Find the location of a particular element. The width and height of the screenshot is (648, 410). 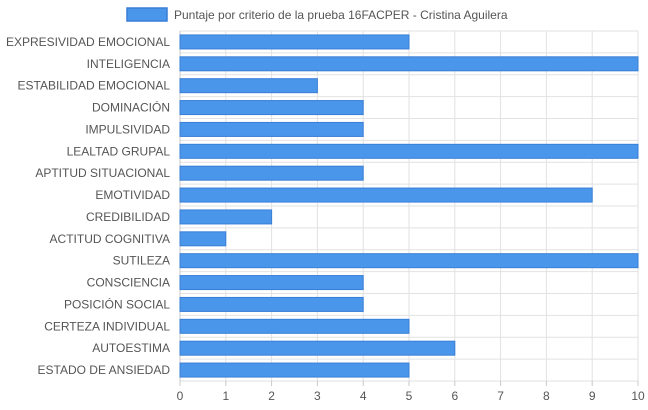

category-label: INTELIGENCIA is located at coordinates (128, 64).